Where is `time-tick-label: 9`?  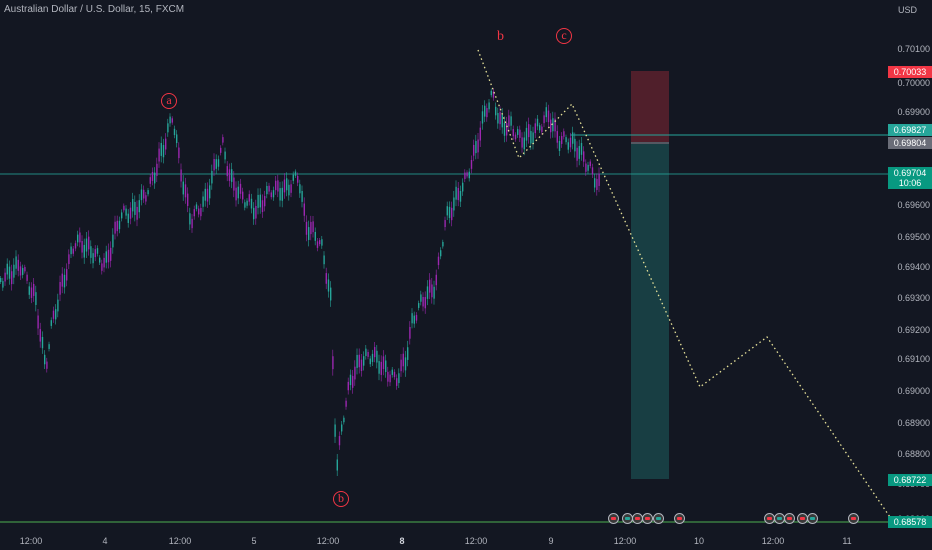
time-tick-label: 9 is located at coordinates (551, 541).